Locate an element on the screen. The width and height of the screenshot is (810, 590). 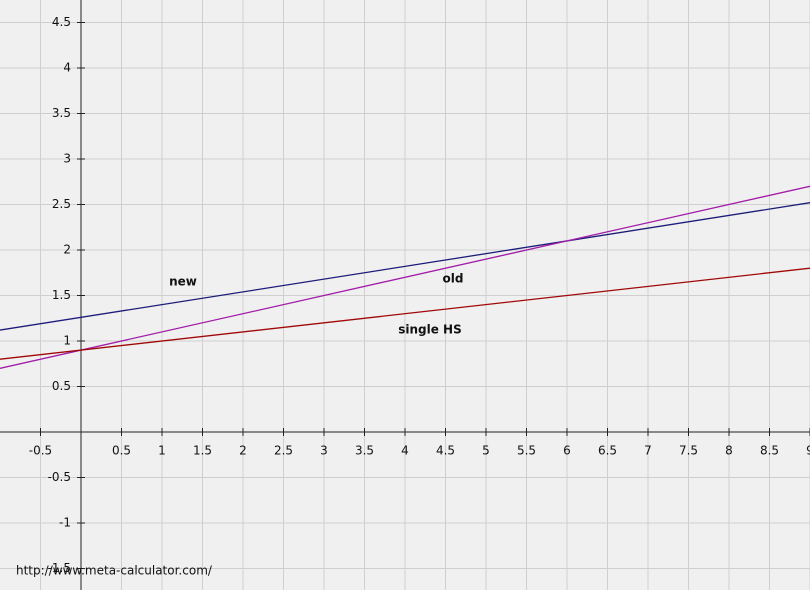
y-tick-label: 1.5 is located at coordinates (61, 295).